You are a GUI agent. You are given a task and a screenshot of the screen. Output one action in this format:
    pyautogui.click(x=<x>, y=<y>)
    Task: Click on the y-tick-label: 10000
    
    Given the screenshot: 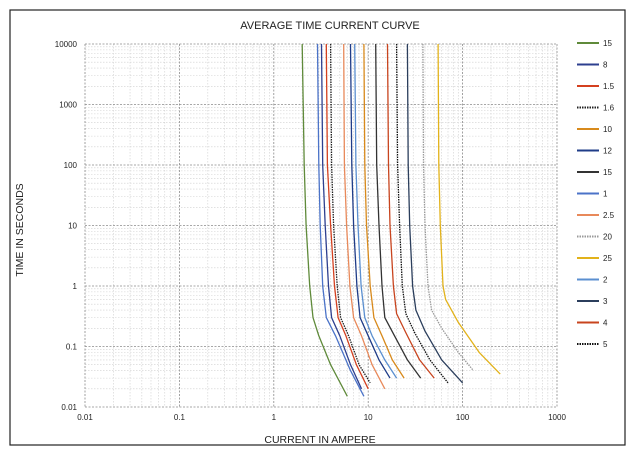 What is the action you would take?
    pyautogui.click(x=66, y=44)
    